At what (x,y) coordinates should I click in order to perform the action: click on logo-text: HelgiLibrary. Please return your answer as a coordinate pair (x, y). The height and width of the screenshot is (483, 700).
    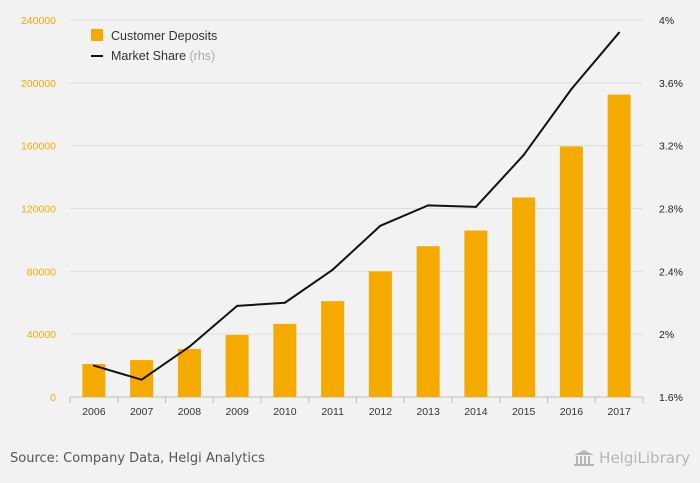
    Looking at the image, I should click on (644, 458).